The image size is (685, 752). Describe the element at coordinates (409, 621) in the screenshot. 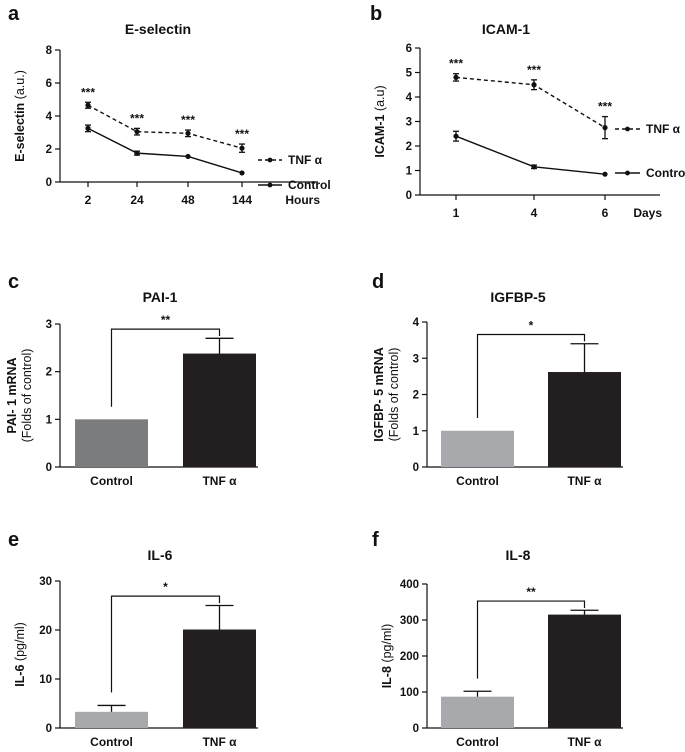

I see `y-tick-label: 300` at that location.